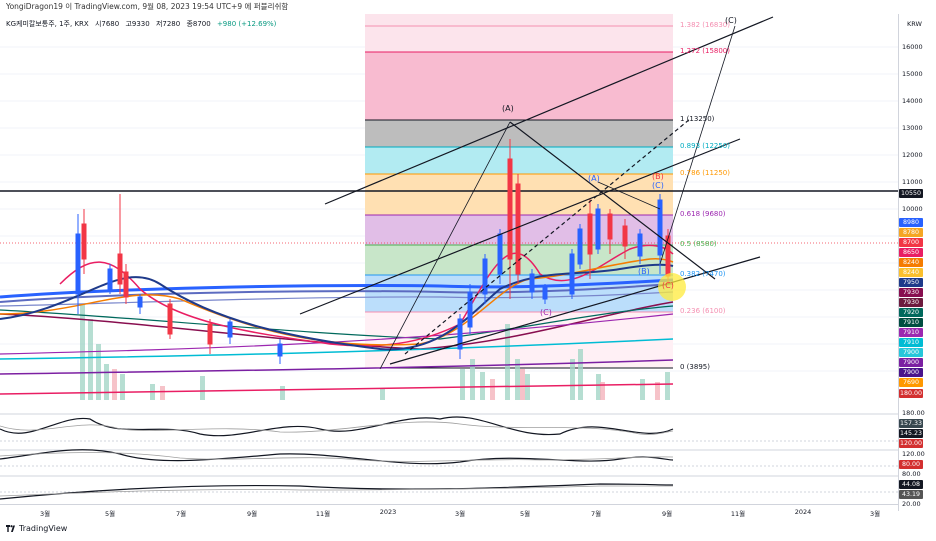 The height and width of the screenshot is (541, 936). Describe the element at coordinates (705, 146) in the screenshot. I see `fib-label-0893: 0.893 (12250)` at that location.